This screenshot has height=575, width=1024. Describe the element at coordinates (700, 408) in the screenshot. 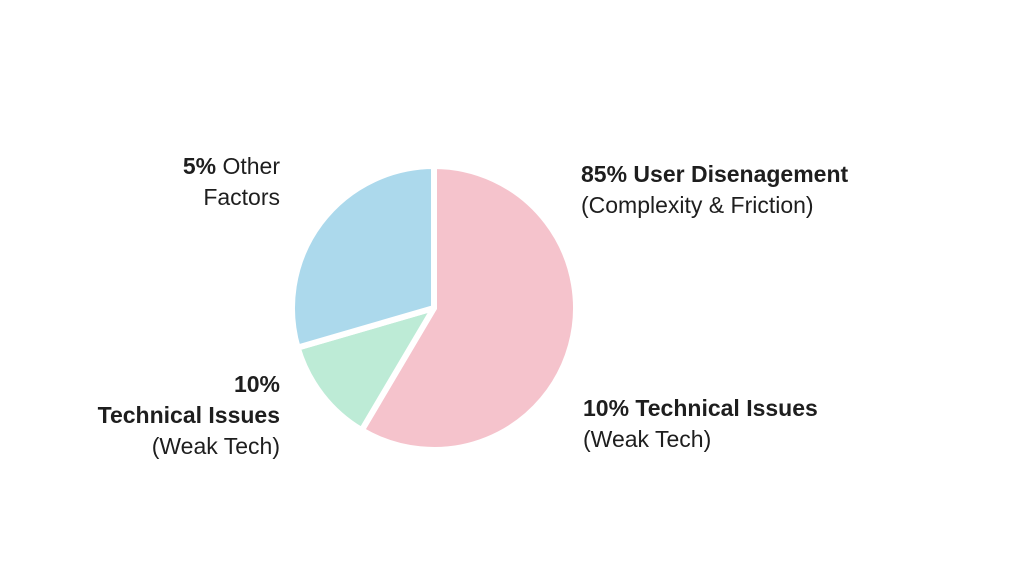

I see `technical-issues-right-heading: 10% Technical Issues` at that location.